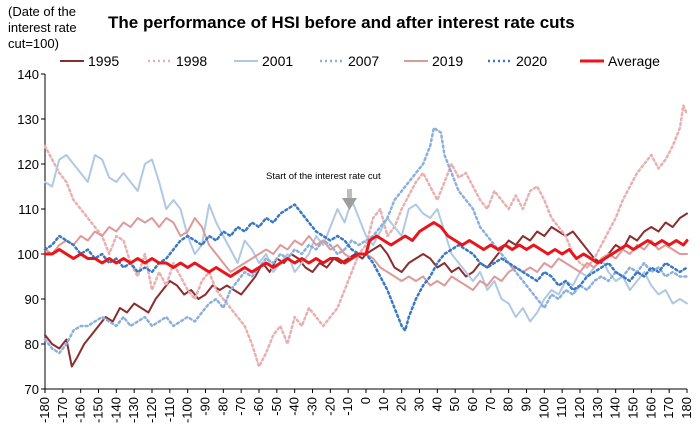 The width and height of the screenshot is (700, 431). What do you see at coordinates (151, 410) in the screenshot?
I see `x-tick-label: -120` at bounding box center [151, 410].